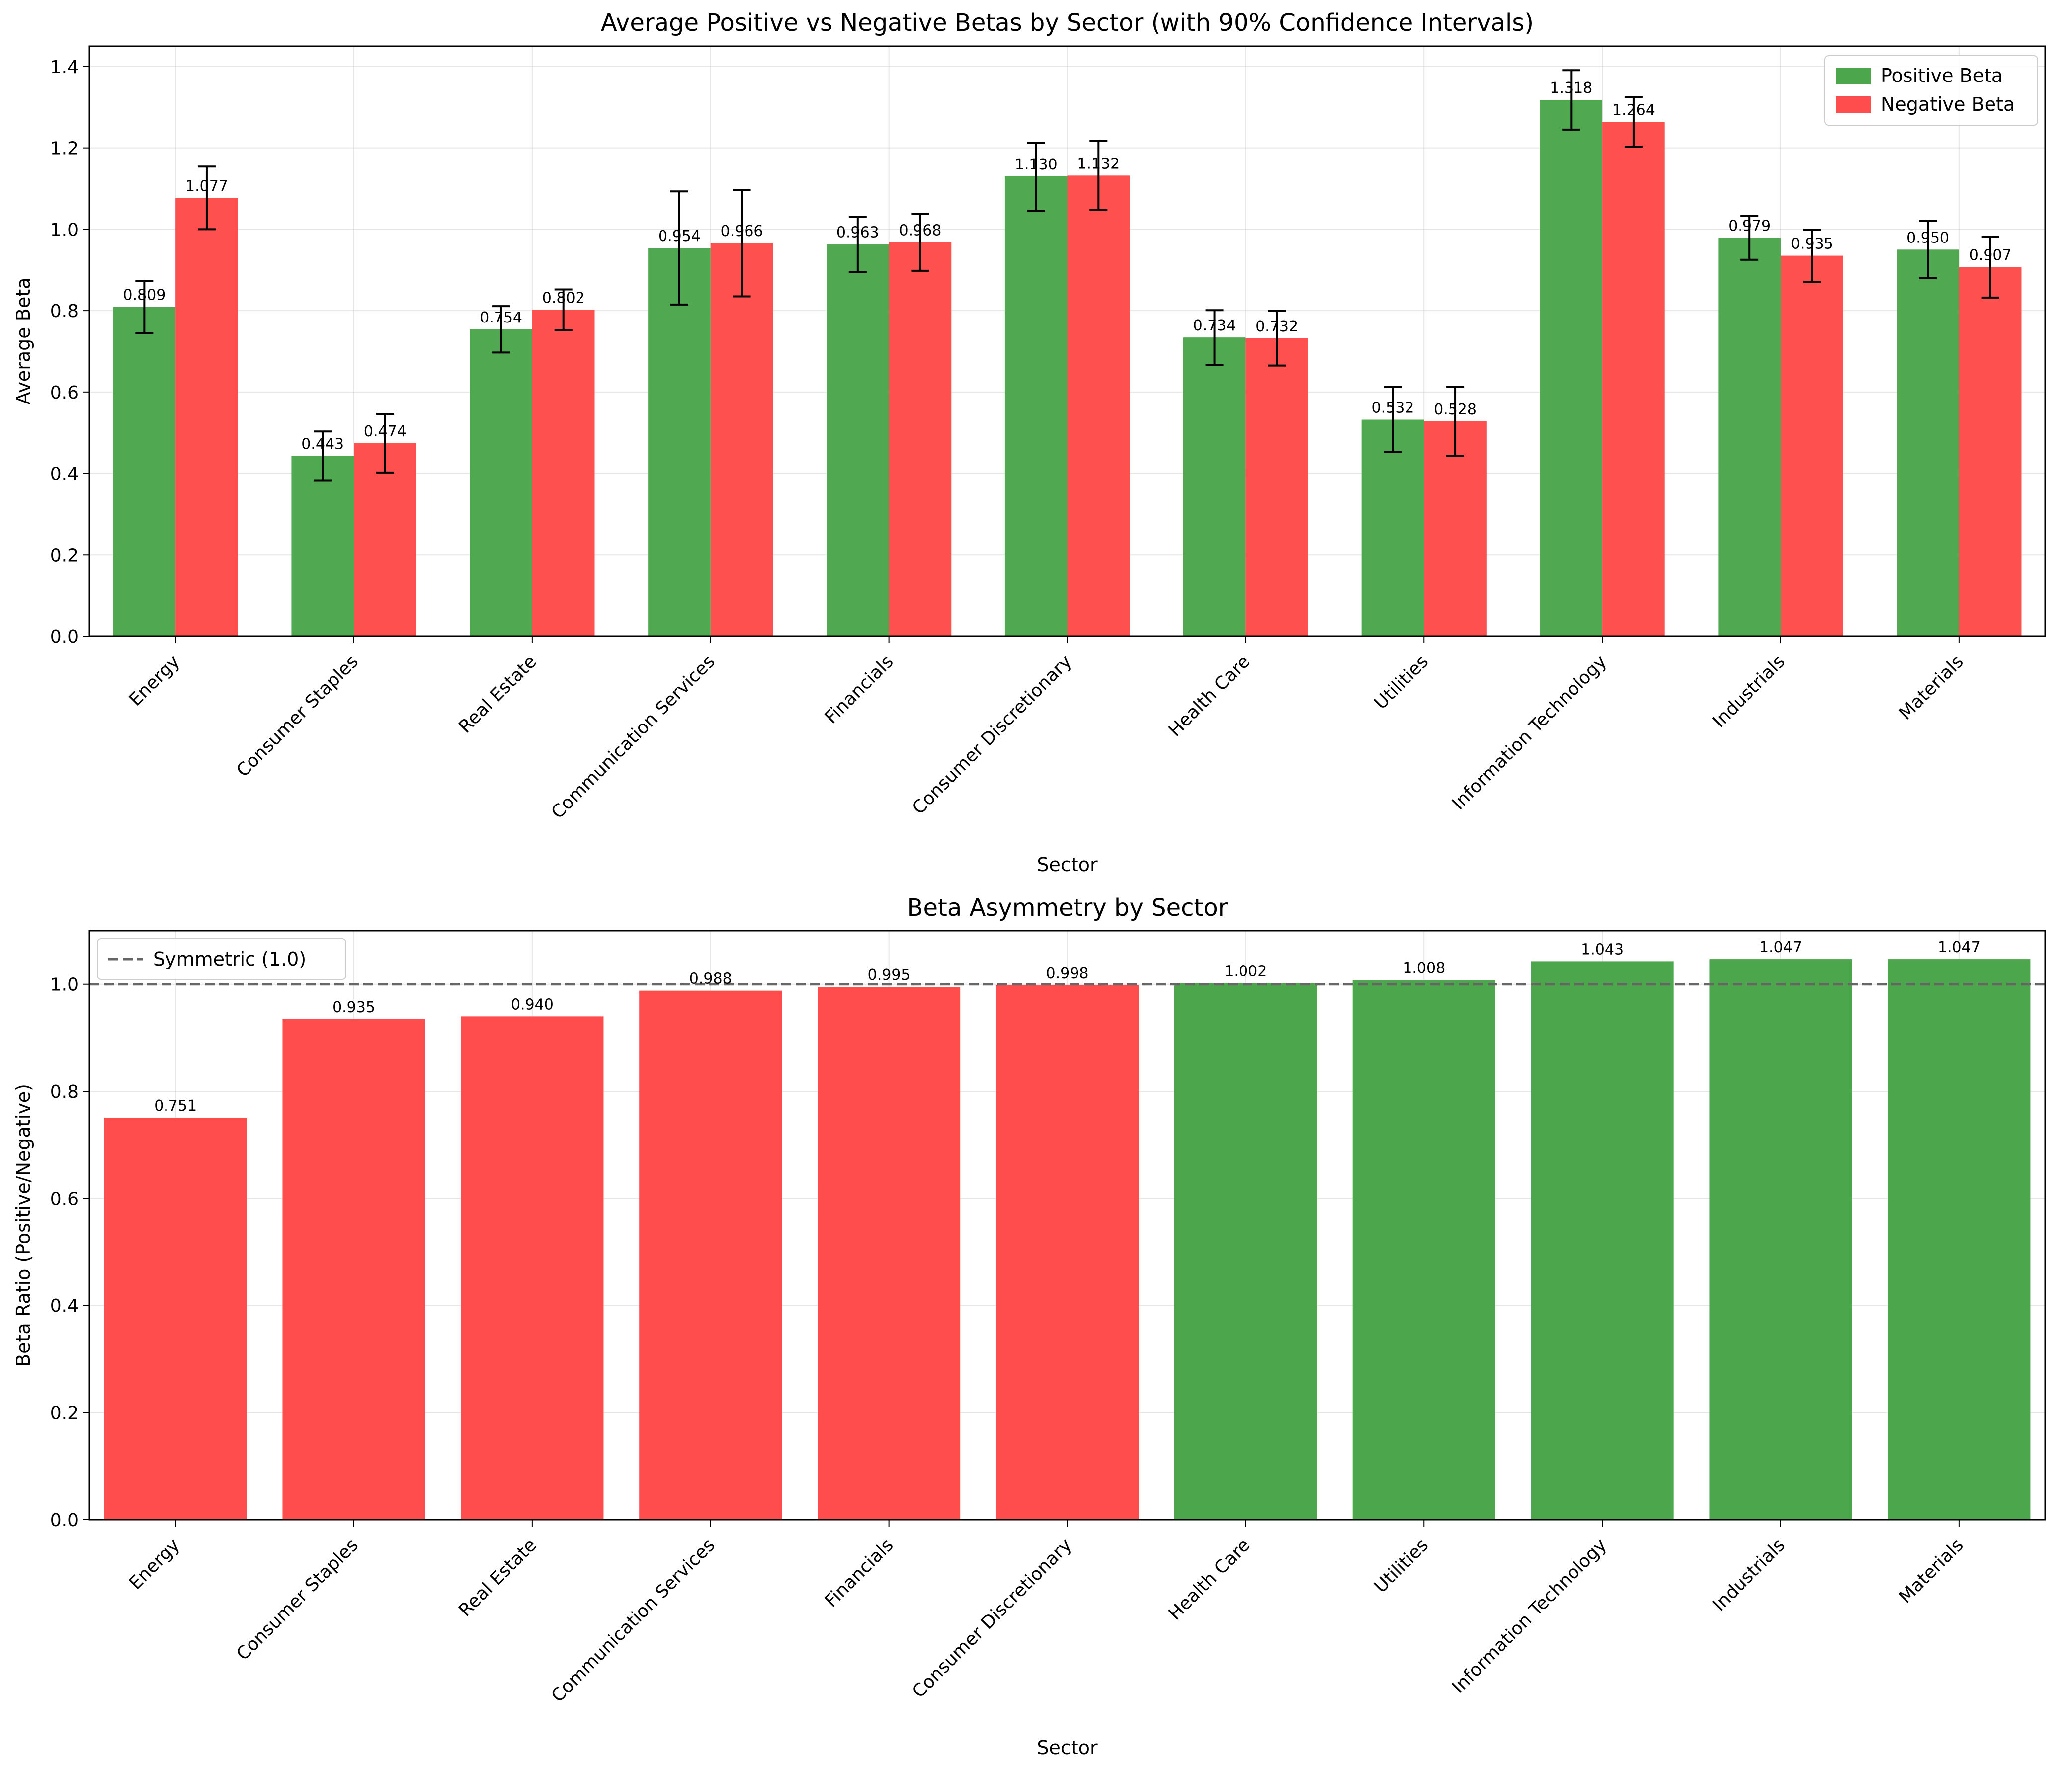 The width and height of the screenshot is (2072, 1773). What do you see at coordinates (742, 231) in the screenshot?
I see `negative-beta-value-label: 0.966` at bounding box center [742, 231].